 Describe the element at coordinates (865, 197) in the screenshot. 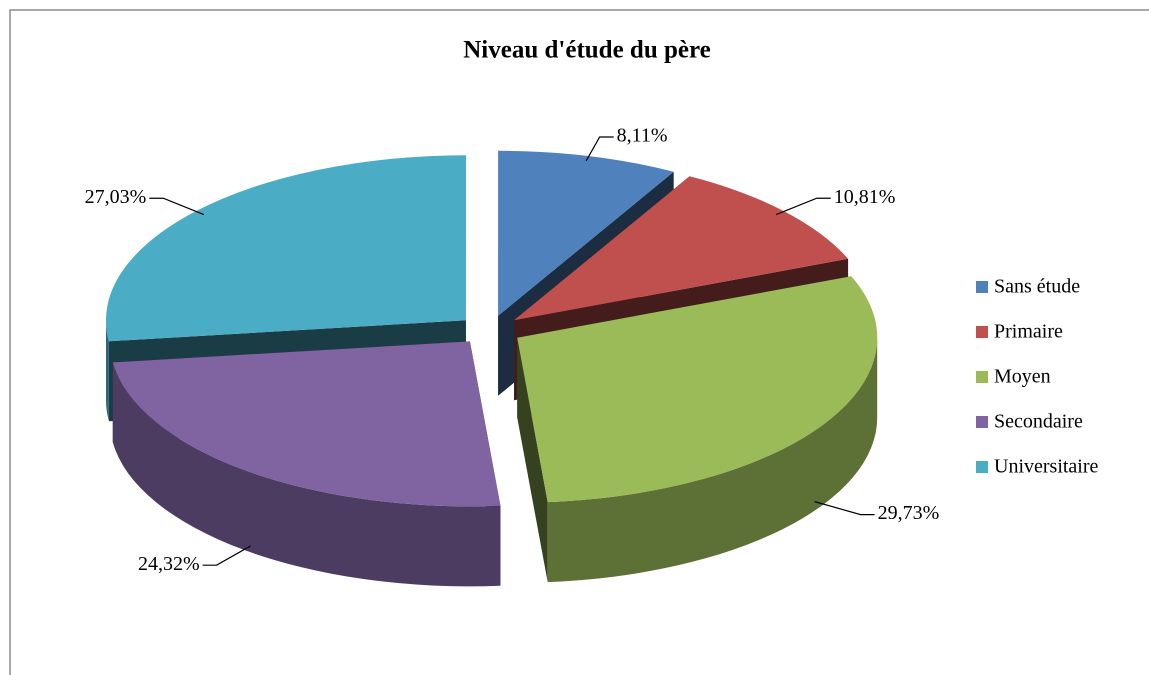

I see `data-label: 10,81%` at that location.